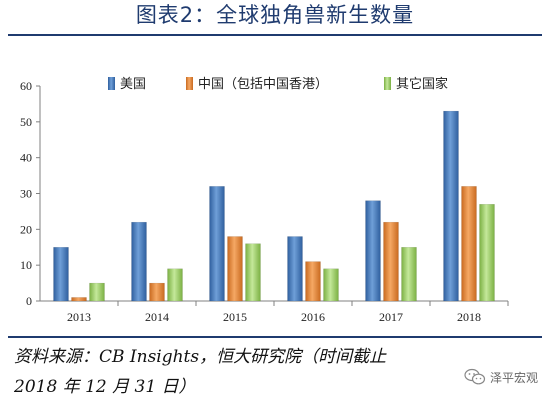 This screenshot has width=550, height=405. Describe the element at coordinates (26, 86) in the screenshot. I see `y-tick-label: 60` at that location.